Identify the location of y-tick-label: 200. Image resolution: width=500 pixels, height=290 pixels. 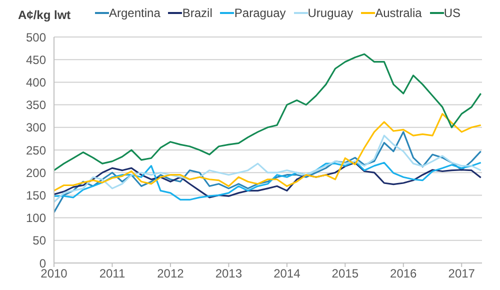
(36, 173).